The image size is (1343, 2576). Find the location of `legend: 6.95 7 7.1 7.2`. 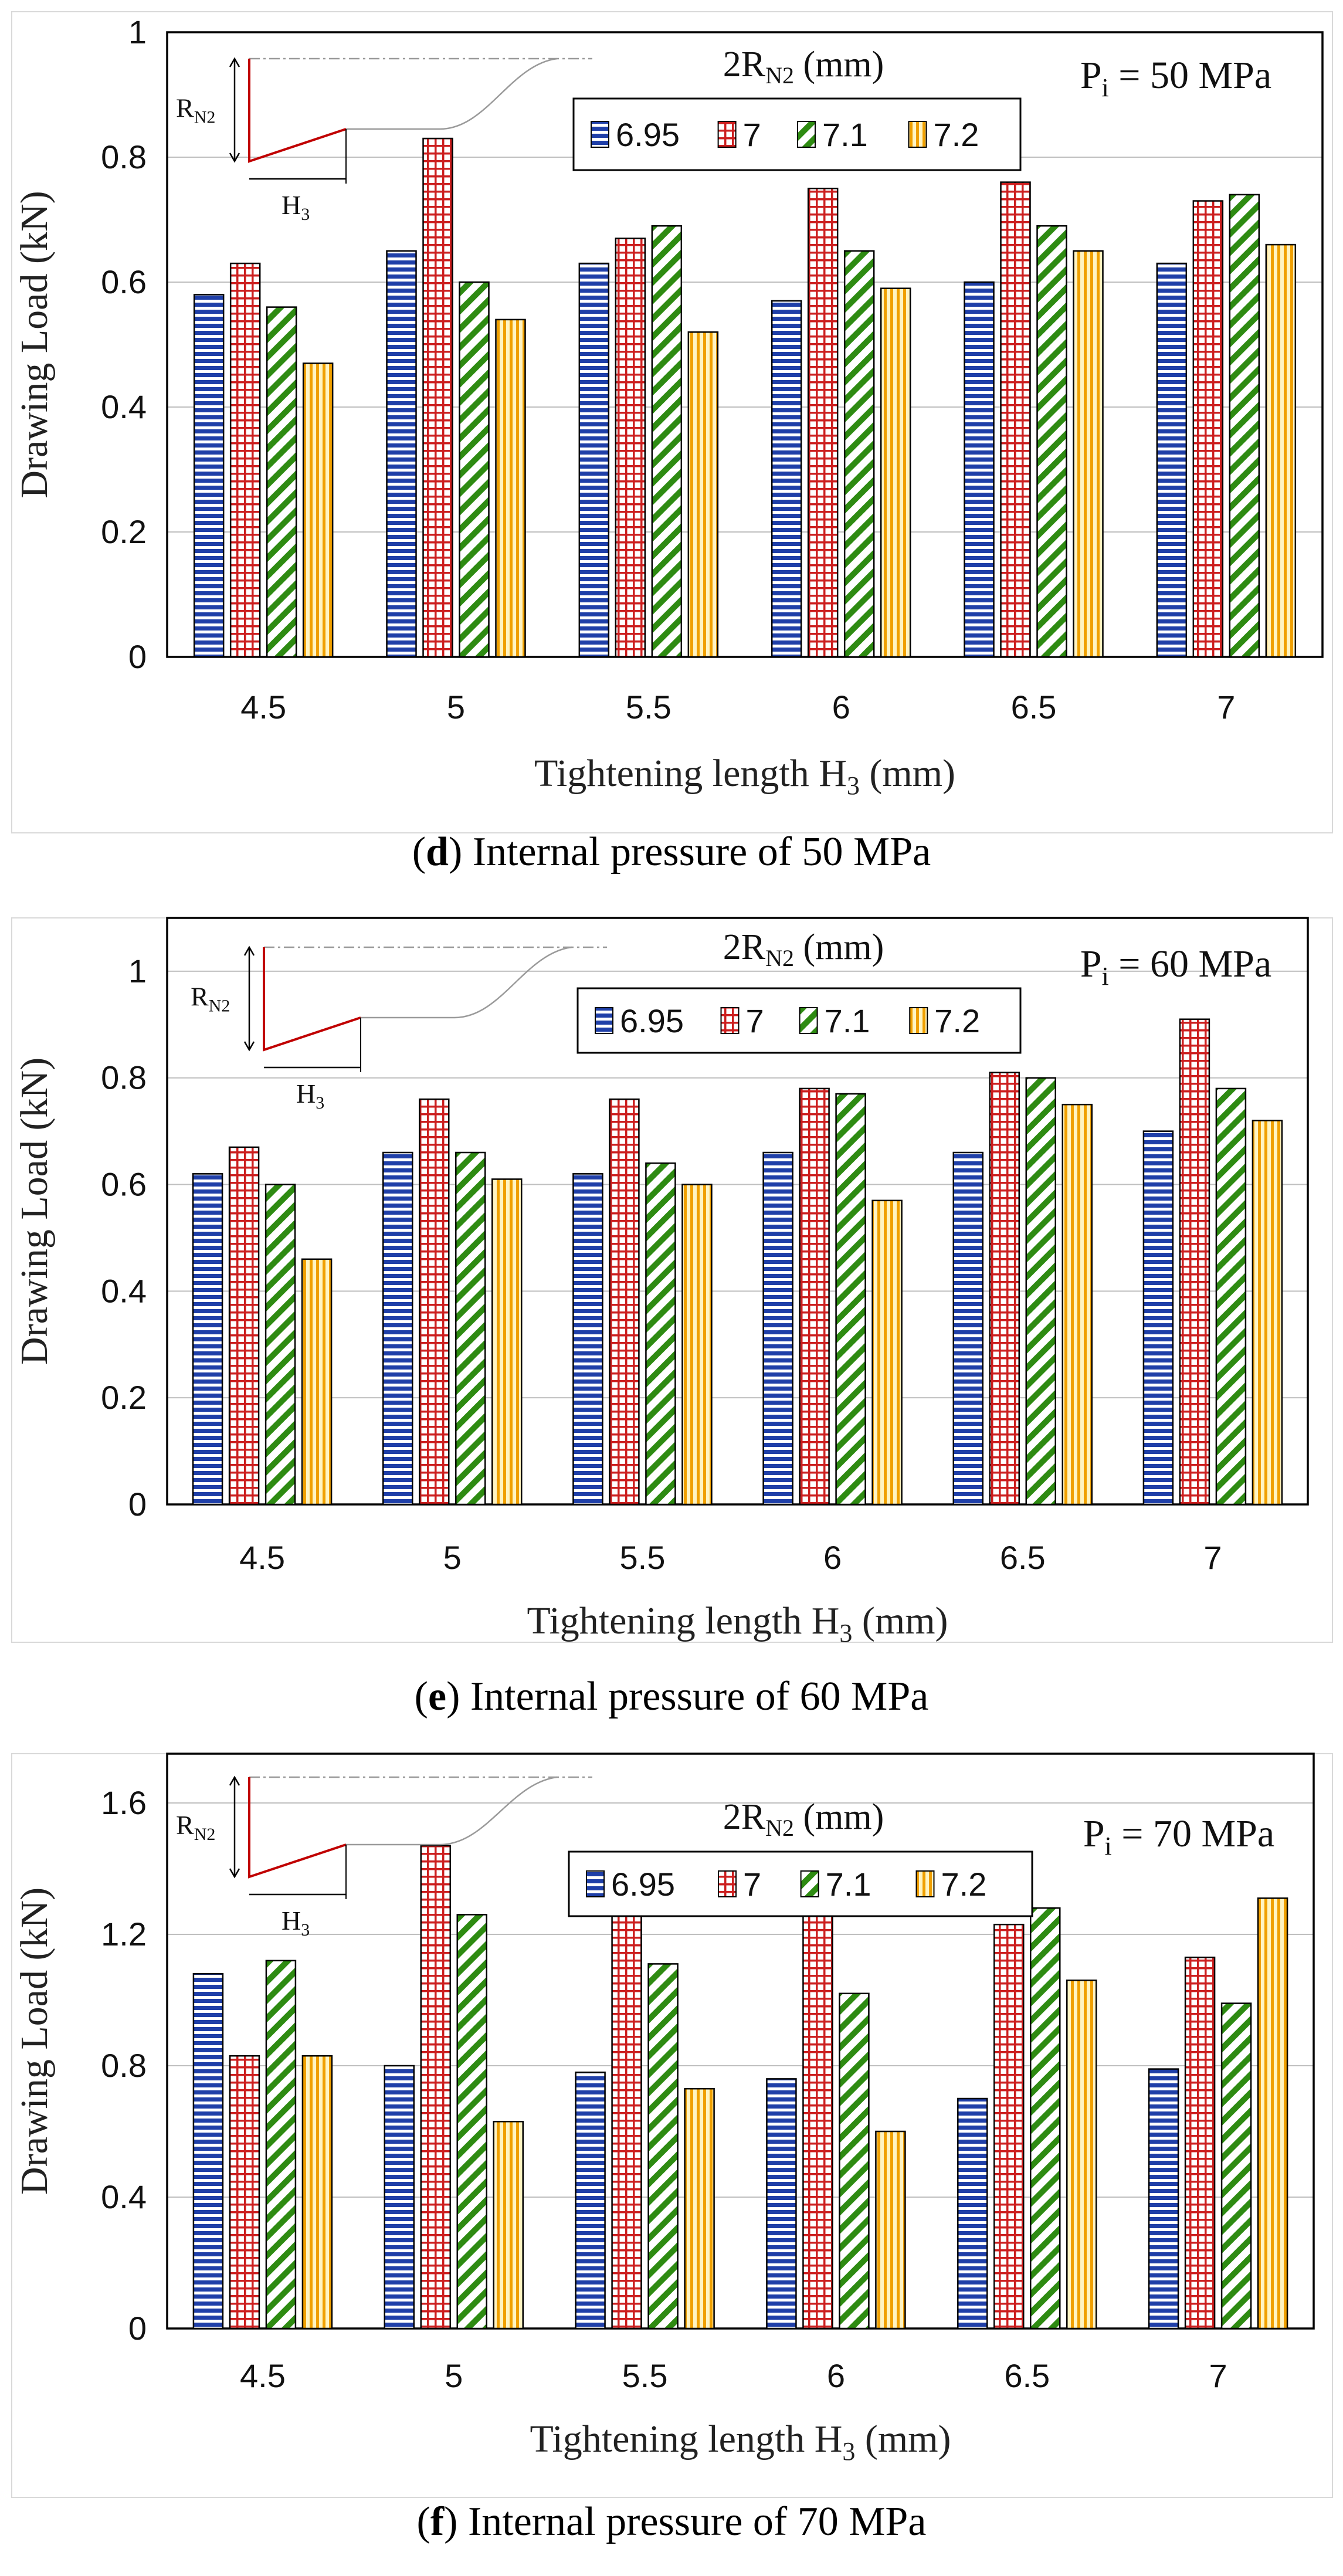

legend: 6.95 7 7.1 7.2 is located at coordinates (797, 134).